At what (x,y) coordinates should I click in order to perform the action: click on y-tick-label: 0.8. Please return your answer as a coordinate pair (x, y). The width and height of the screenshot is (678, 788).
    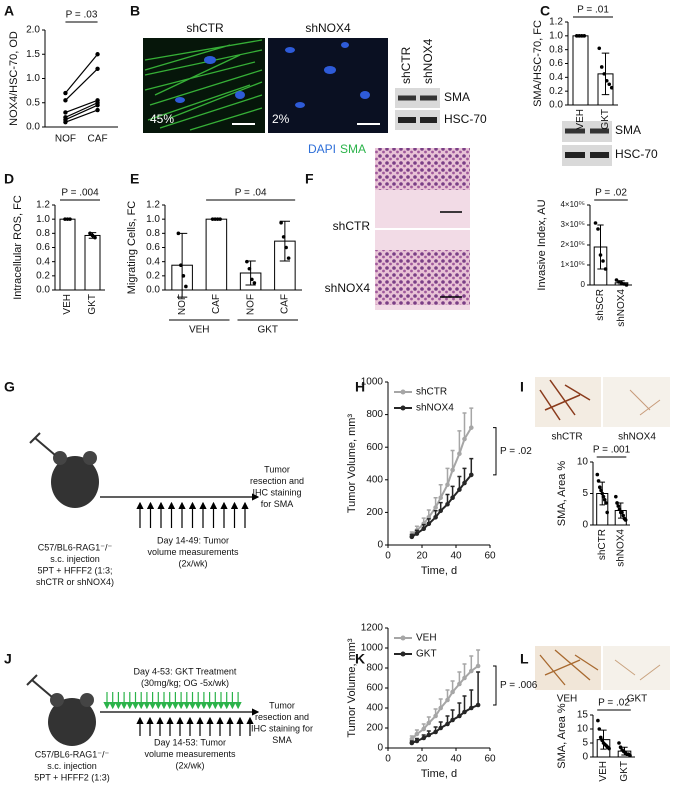
    Looking at the image, I should click on (43, 233).